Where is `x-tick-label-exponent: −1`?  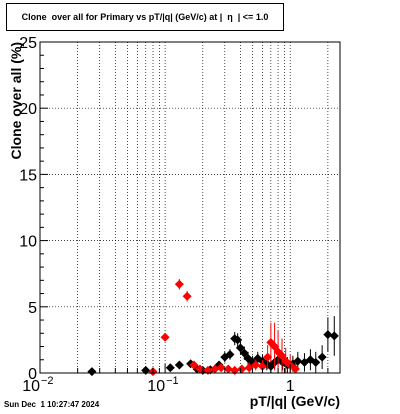 x-tick-label-exponent: −1 is located at coordinates (172, 381).